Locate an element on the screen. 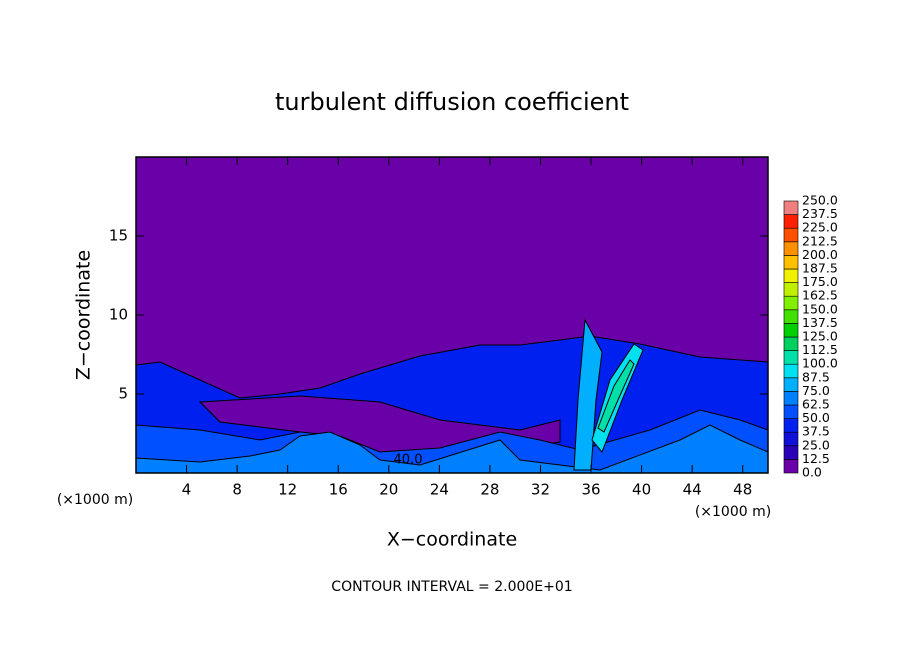 The width and height of the screenshot is (904, 654). colorbar-label: 12.5 is located at coordinates (816, 458).